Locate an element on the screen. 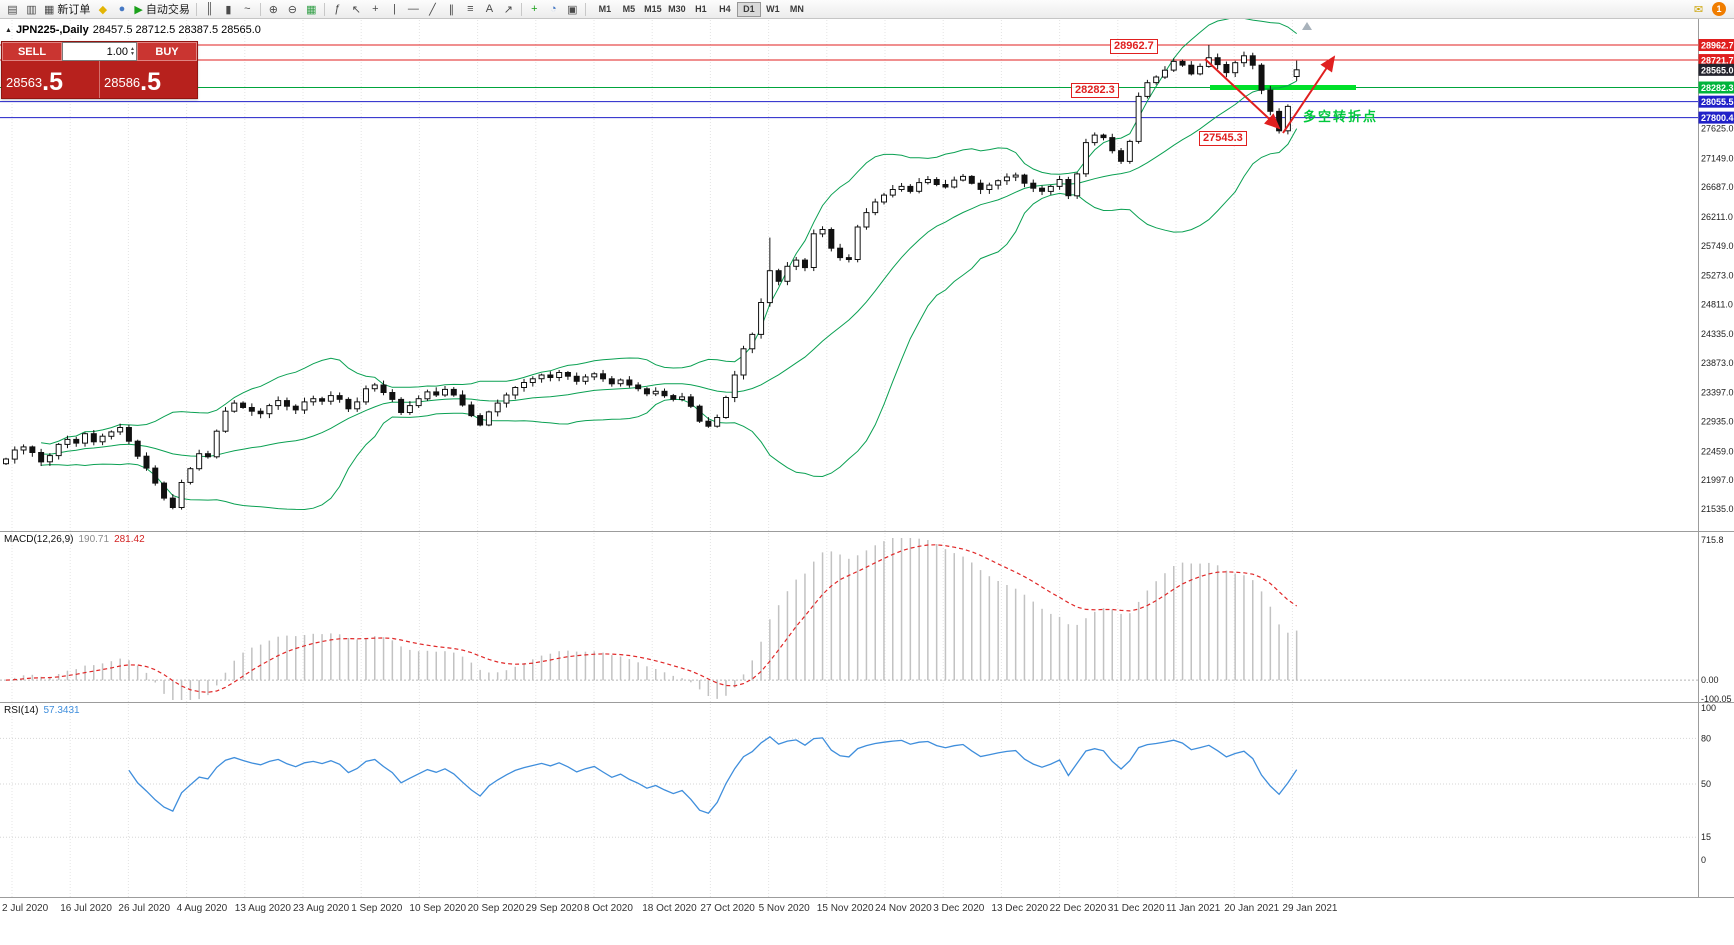 This screenshot has width=1734, height=945. date-axis-label: 2 Jul 2020 is located at coordinates (25, 908).